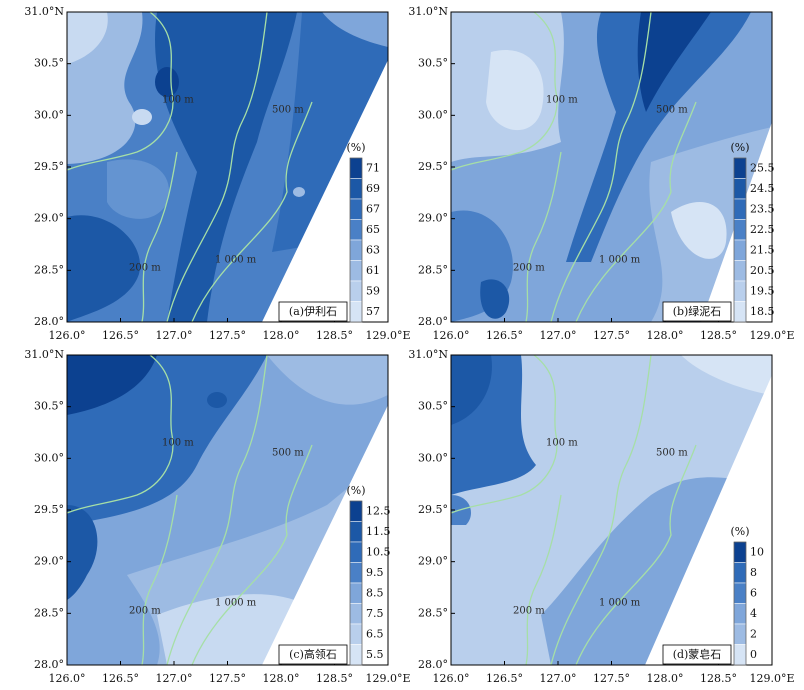  I want to click on legend-tick-label: 4, so click(753, 613).